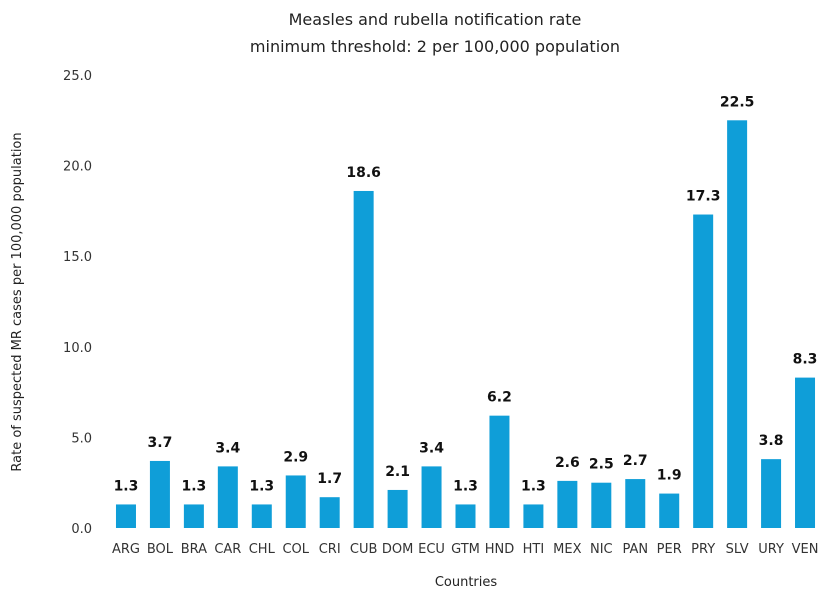 The image size is (822, 590). What do you see at coordinates (329, 512) in the screenshot?
I see `bar-cri` at bounding box center [329, 512].